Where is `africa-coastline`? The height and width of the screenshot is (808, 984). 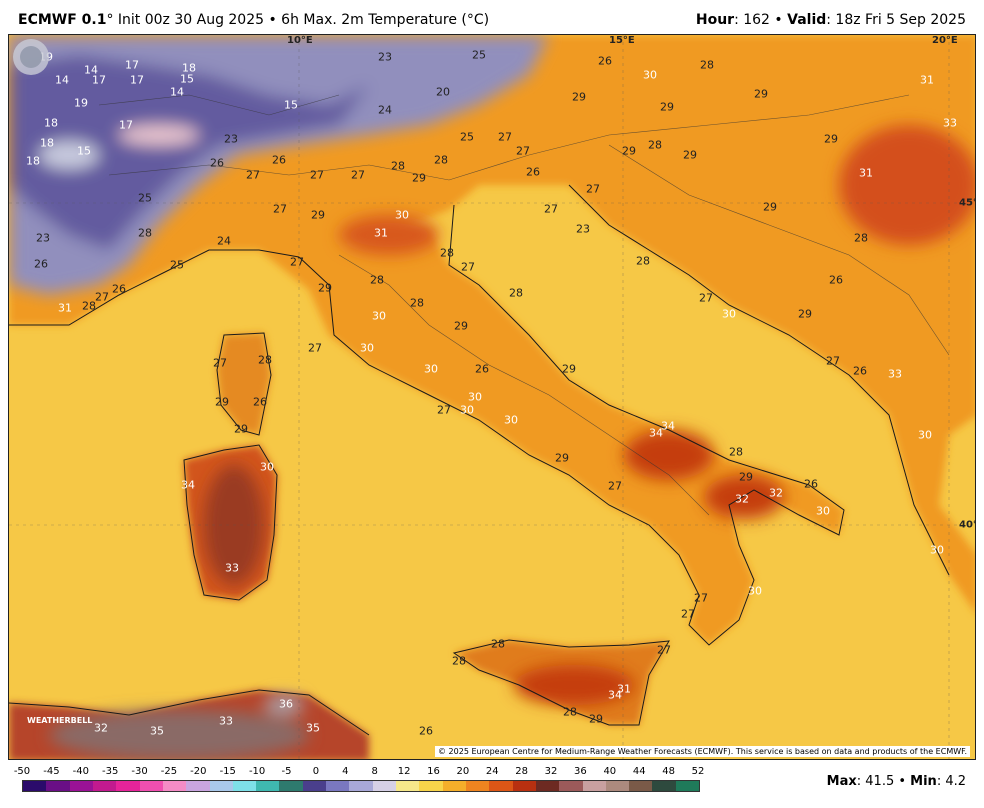 africa-coastline is located at coordinates (189, 712).